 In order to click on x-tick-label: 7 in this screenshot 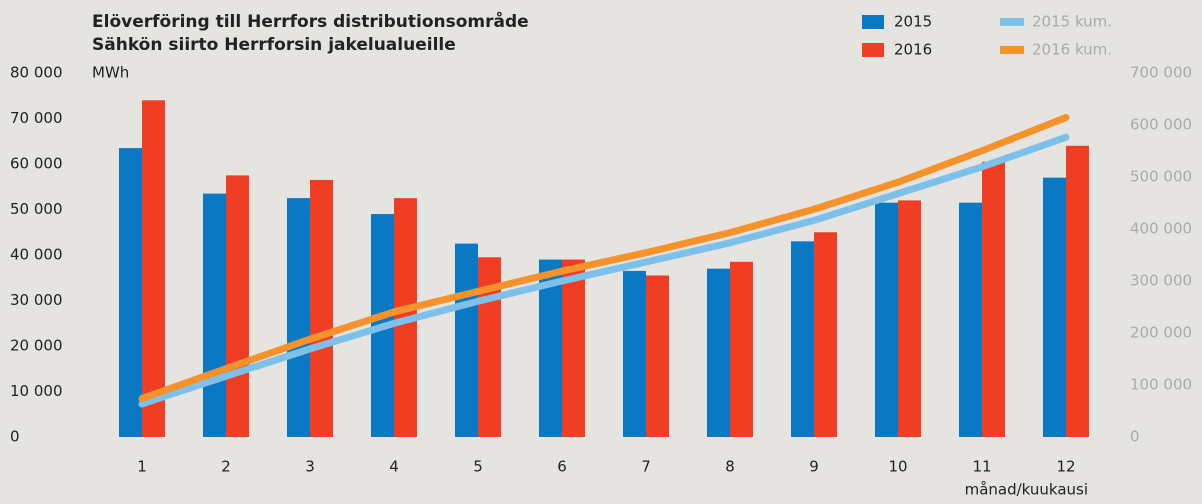, I will do `click(646, 467)`.